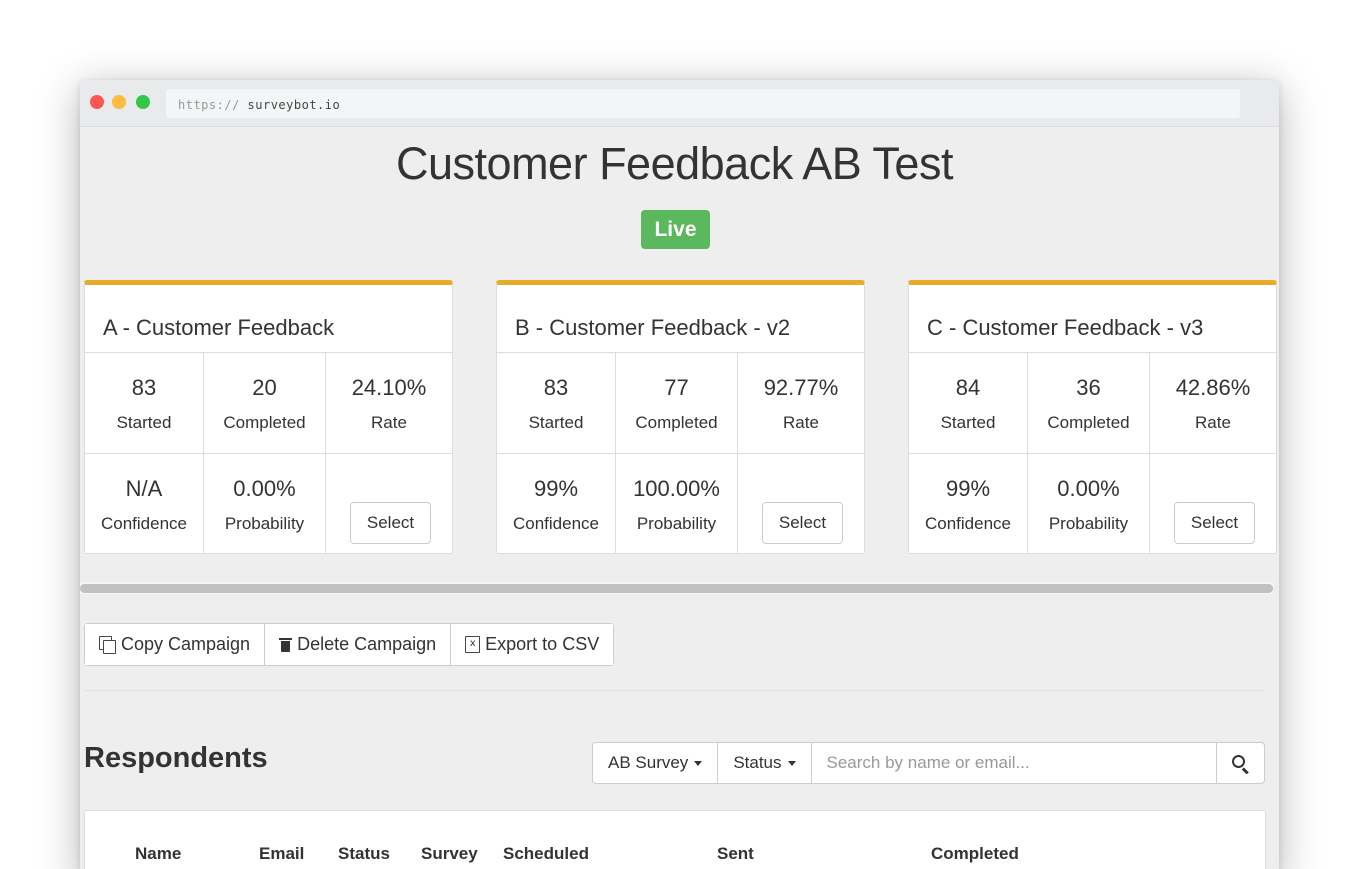 This screenshot has width=1360, height=869. What do you see at coordinates (388, 403) in the screenshot?
I see `rate-stat: 24.10% Rate` at bounding box center [388, 403].